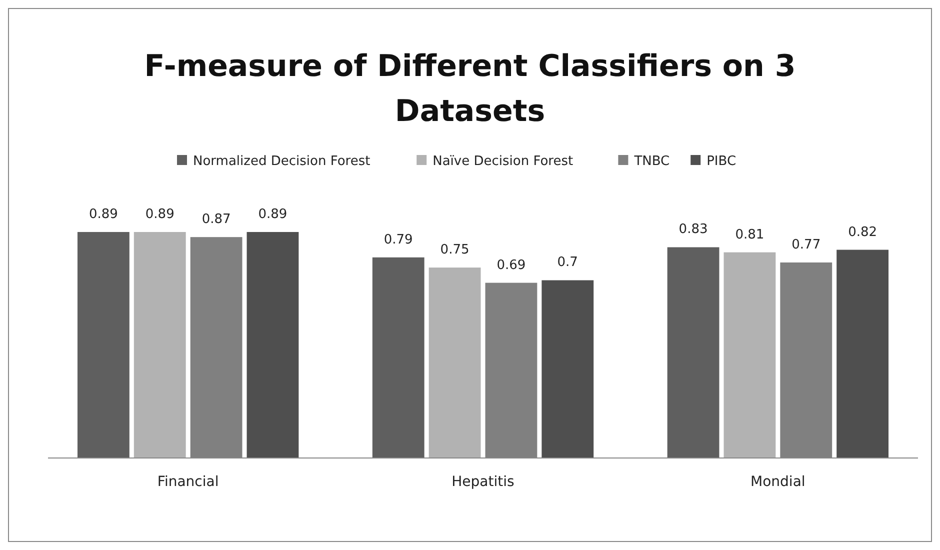 This screenshot has height=550, width=940. Describe the element at coordinates (778, 482) in the screenshot. I see `x-tick-label: Mondial` at that location.